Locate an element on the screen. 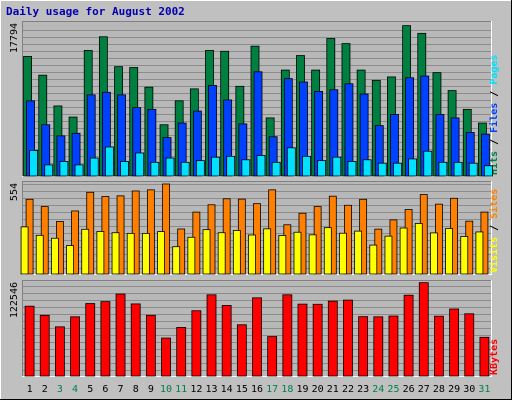  x-tick-label-day-13: 13 is located at coordinates (211, 389).